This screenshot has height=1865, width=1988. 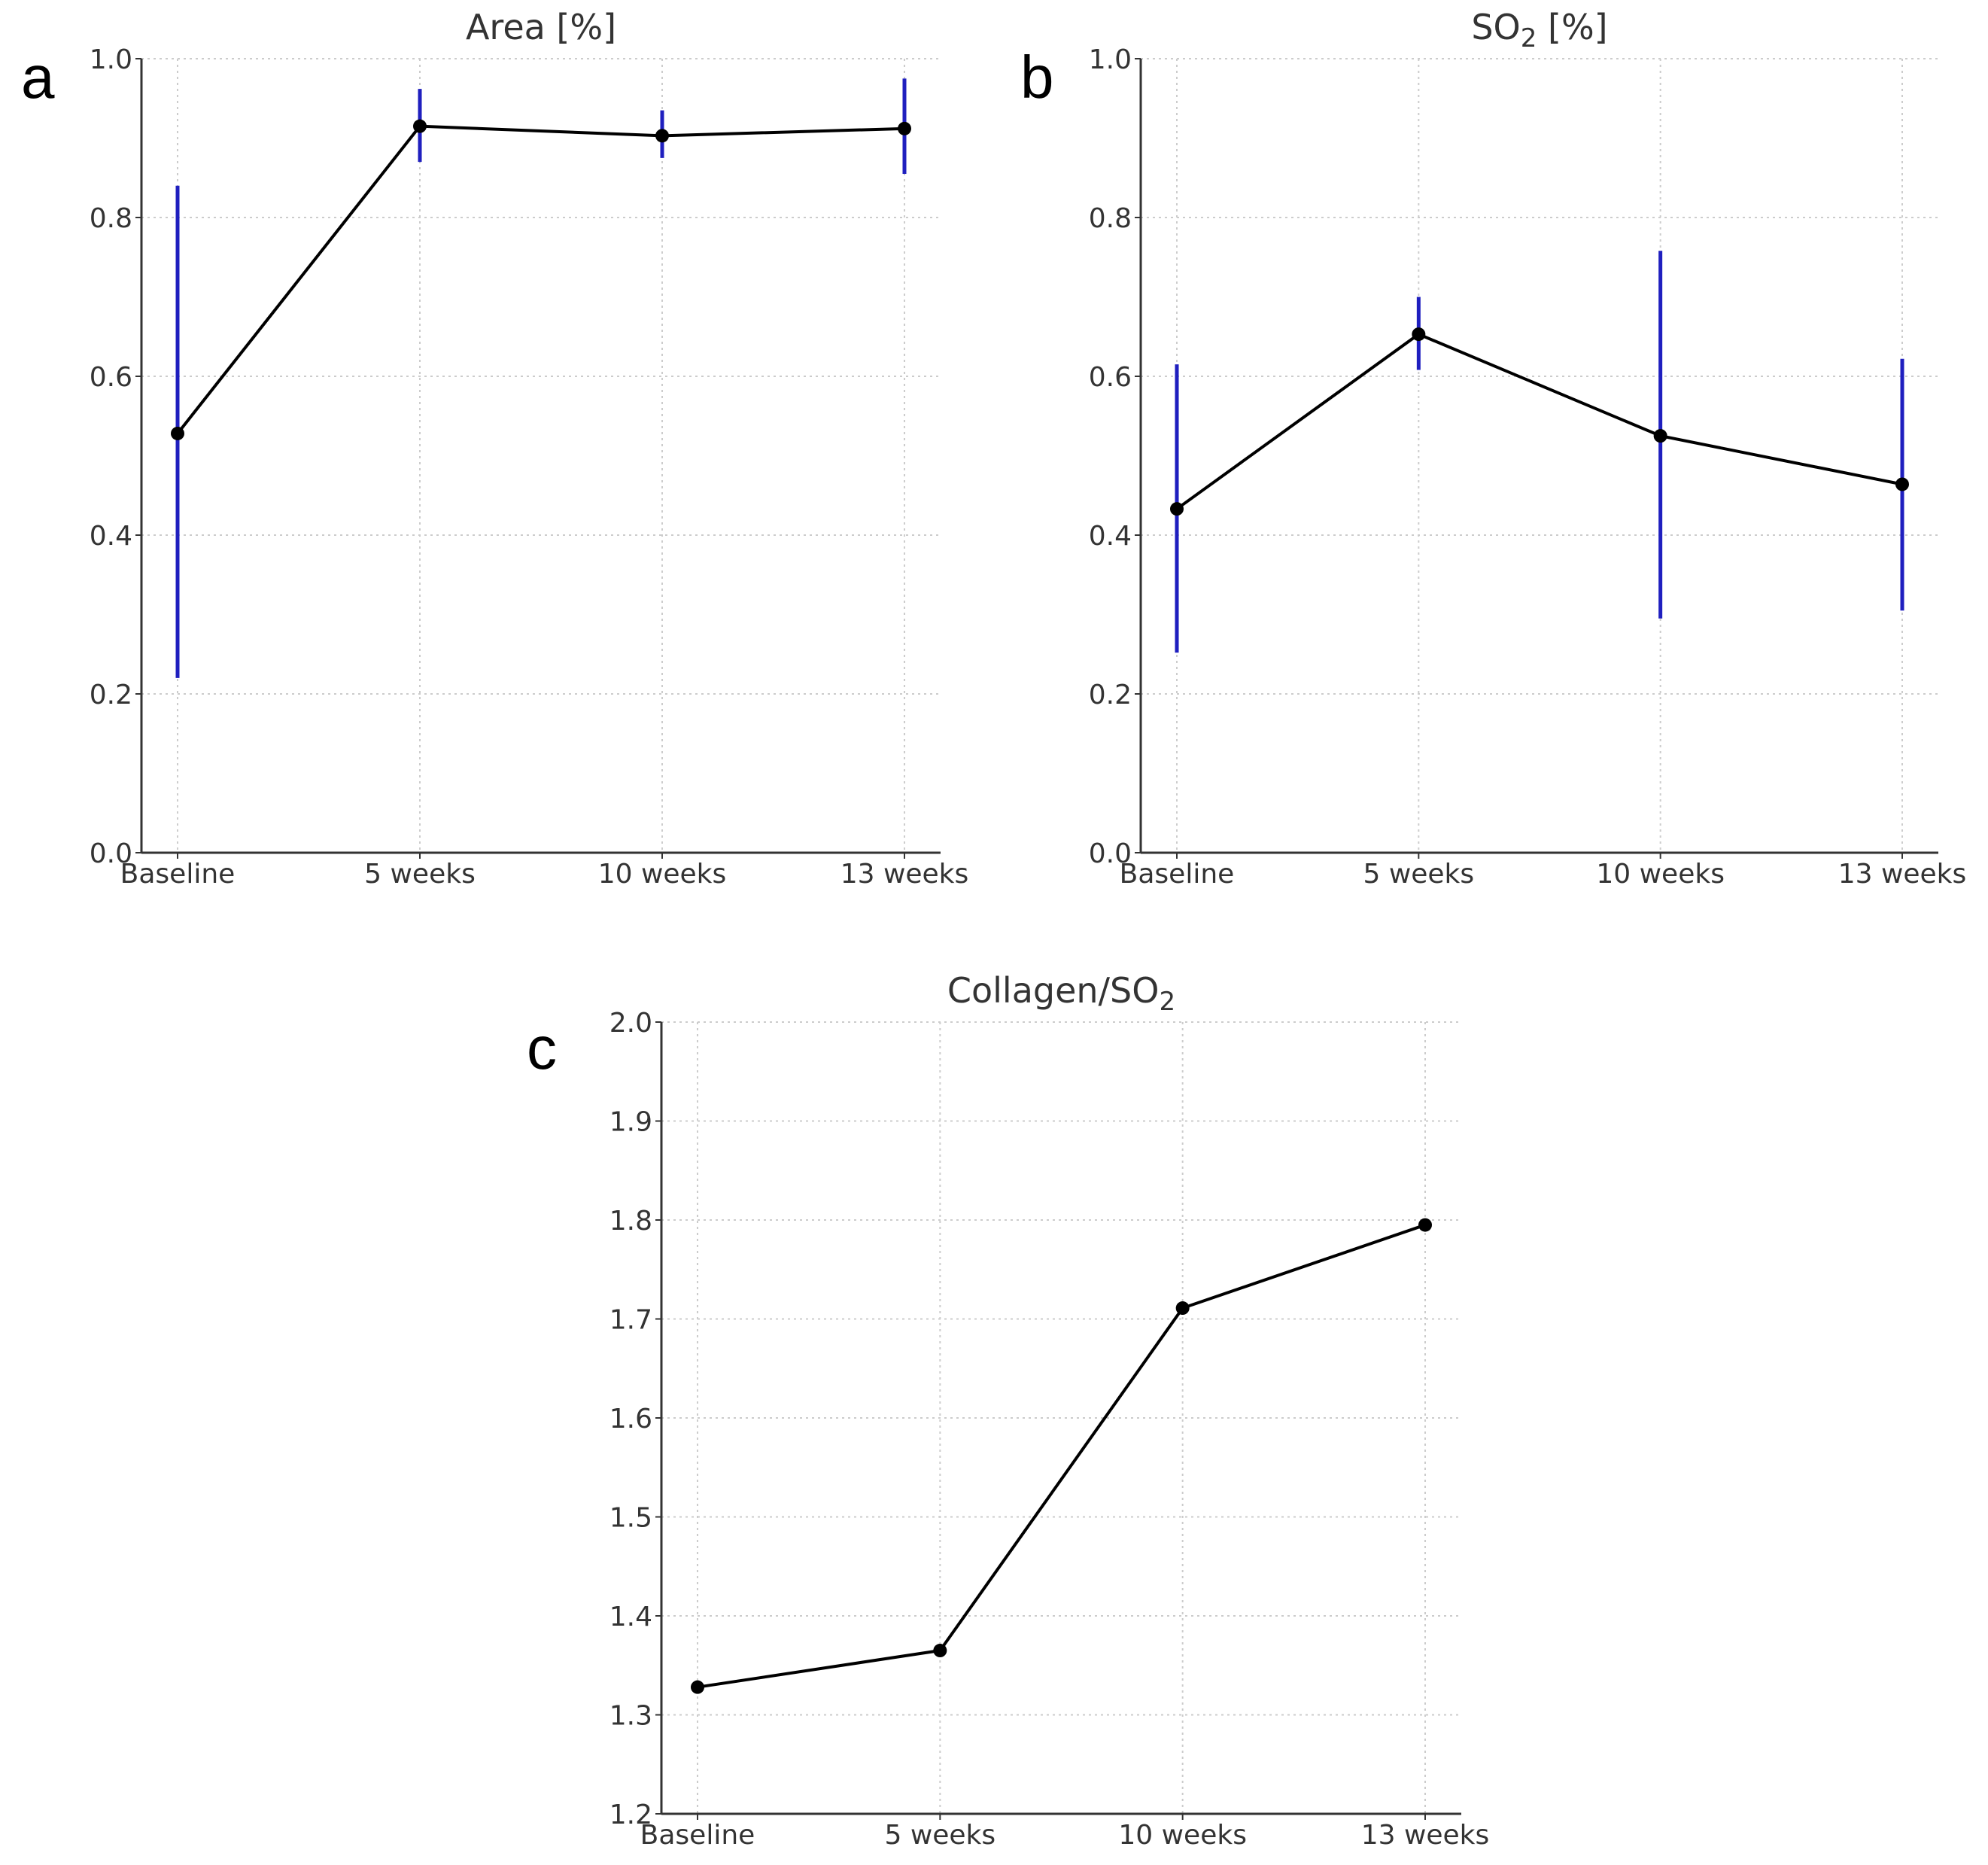 What do you see at coordinates (631, 1221) in the screenshot?
I see `y-tick-label: 1.8` at bounding box center [631, 1221].